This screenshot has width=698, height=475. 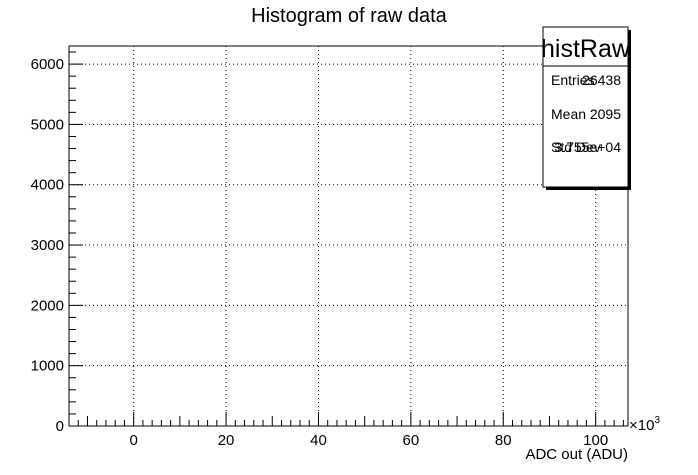 I want to click on x-tick-label-2: 40, so click(x=318, y=440).